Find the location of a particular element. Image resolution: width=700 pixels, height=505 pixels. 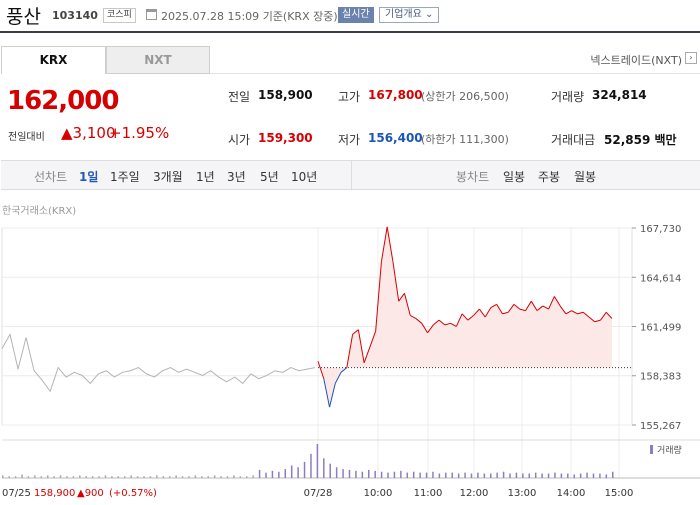

arrow-right-icon: › is located at coordinates (691, 58).